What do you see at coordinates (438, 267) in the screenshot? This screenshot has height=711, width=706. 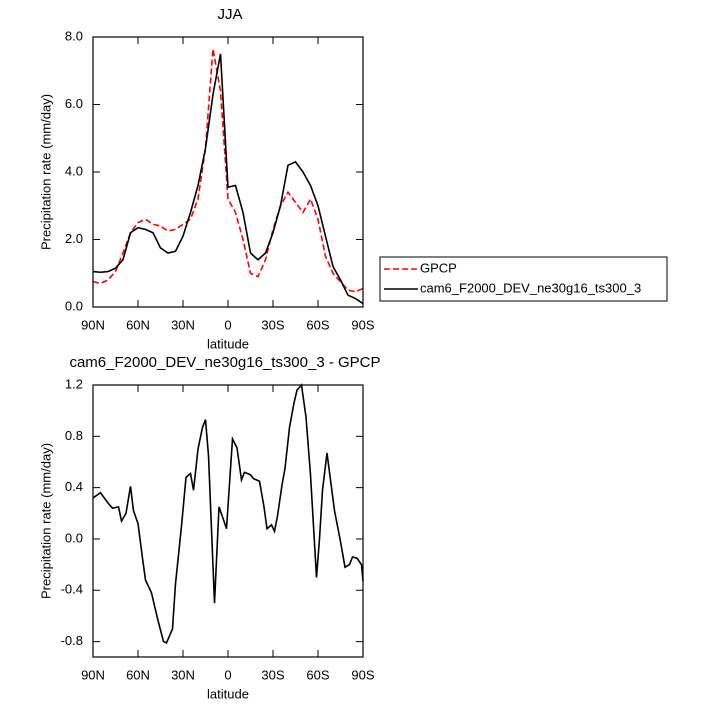 I see `legend-label: GPCP` at bounding box center [438, 267].